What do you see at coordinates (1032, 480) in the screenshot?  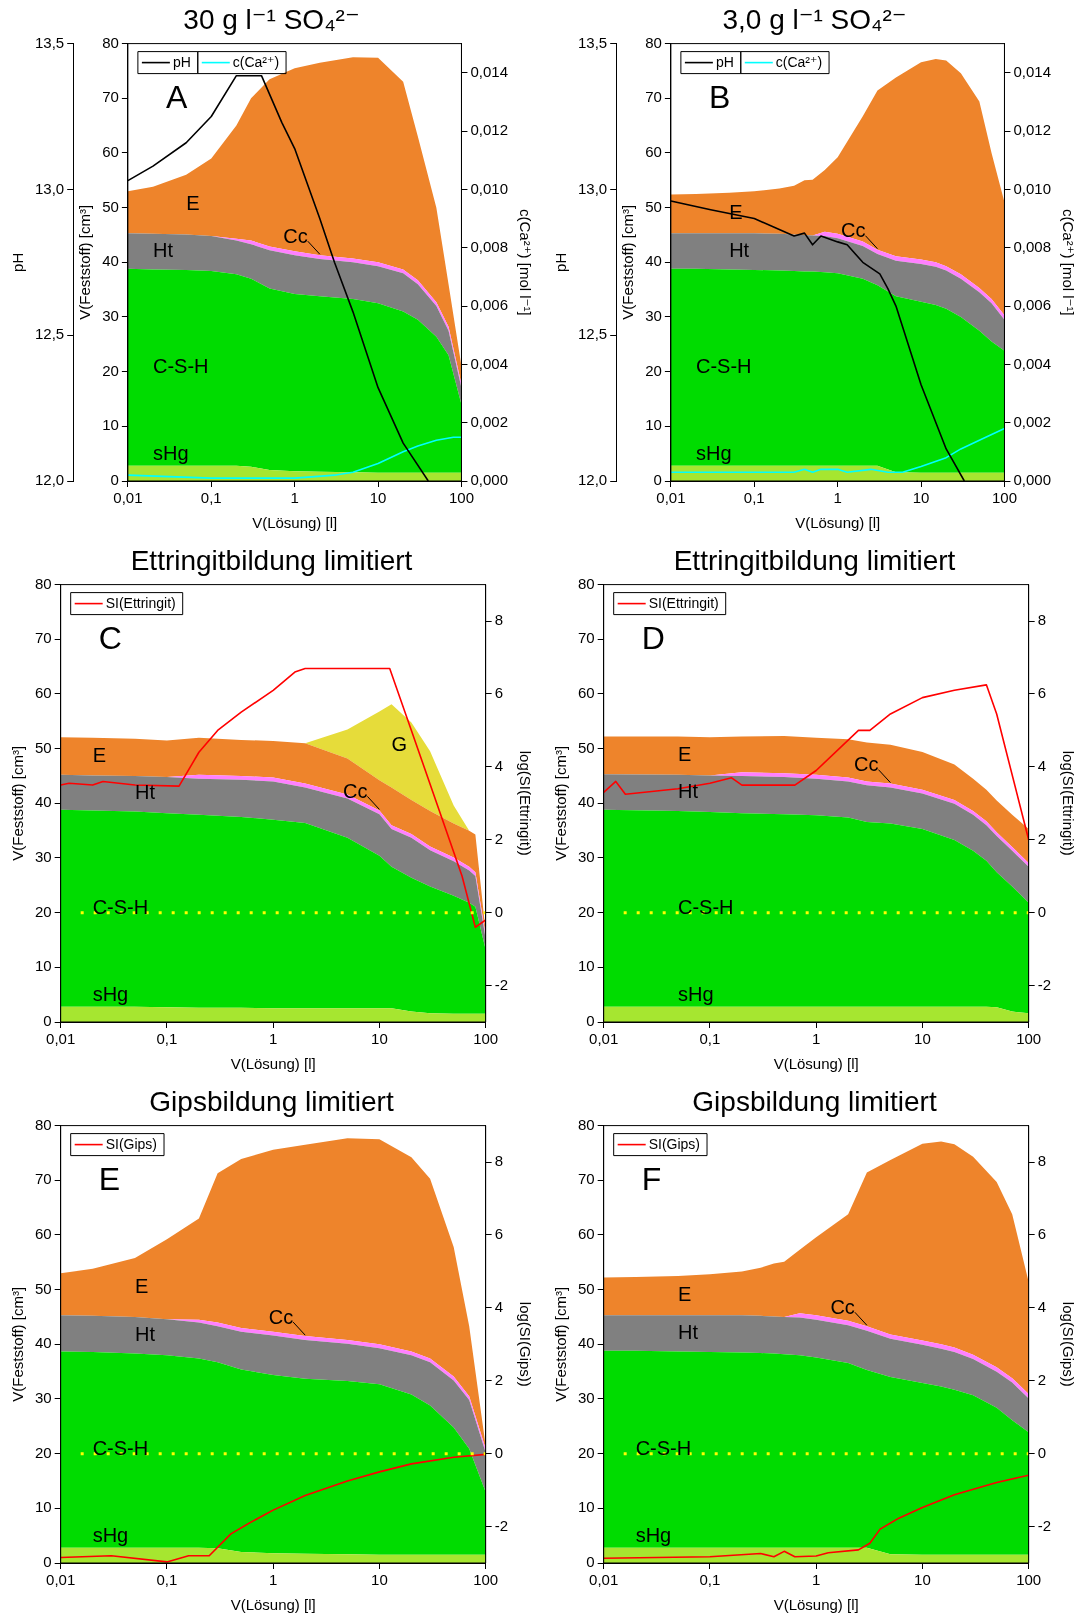 I see `y2-tick-label: 0,000` at bounding box center [1032, 480].